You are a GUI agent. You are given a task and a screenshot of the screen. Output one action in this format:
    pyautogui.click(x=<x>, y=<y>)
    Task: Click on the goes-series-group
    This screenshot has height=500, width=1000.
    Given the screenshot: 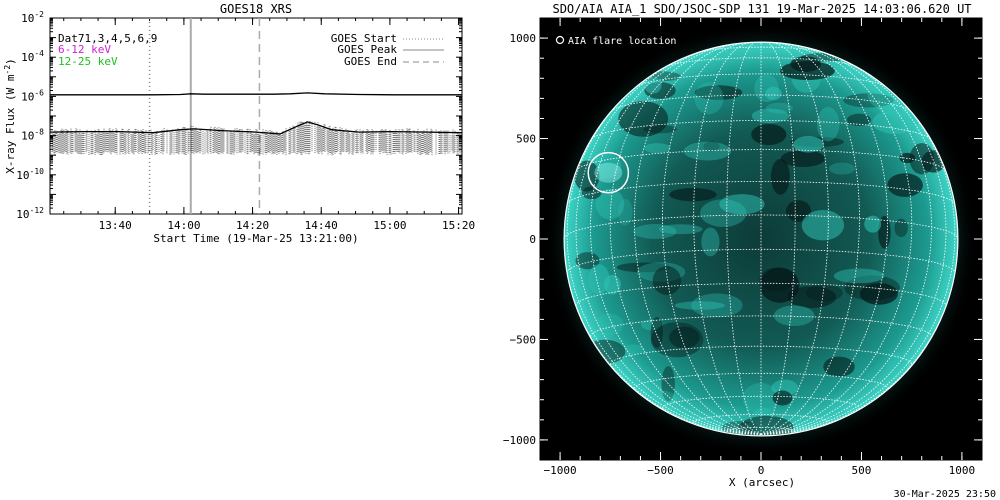 What is the action you would take?
    pyautogui.click(x=256, y=113)
    